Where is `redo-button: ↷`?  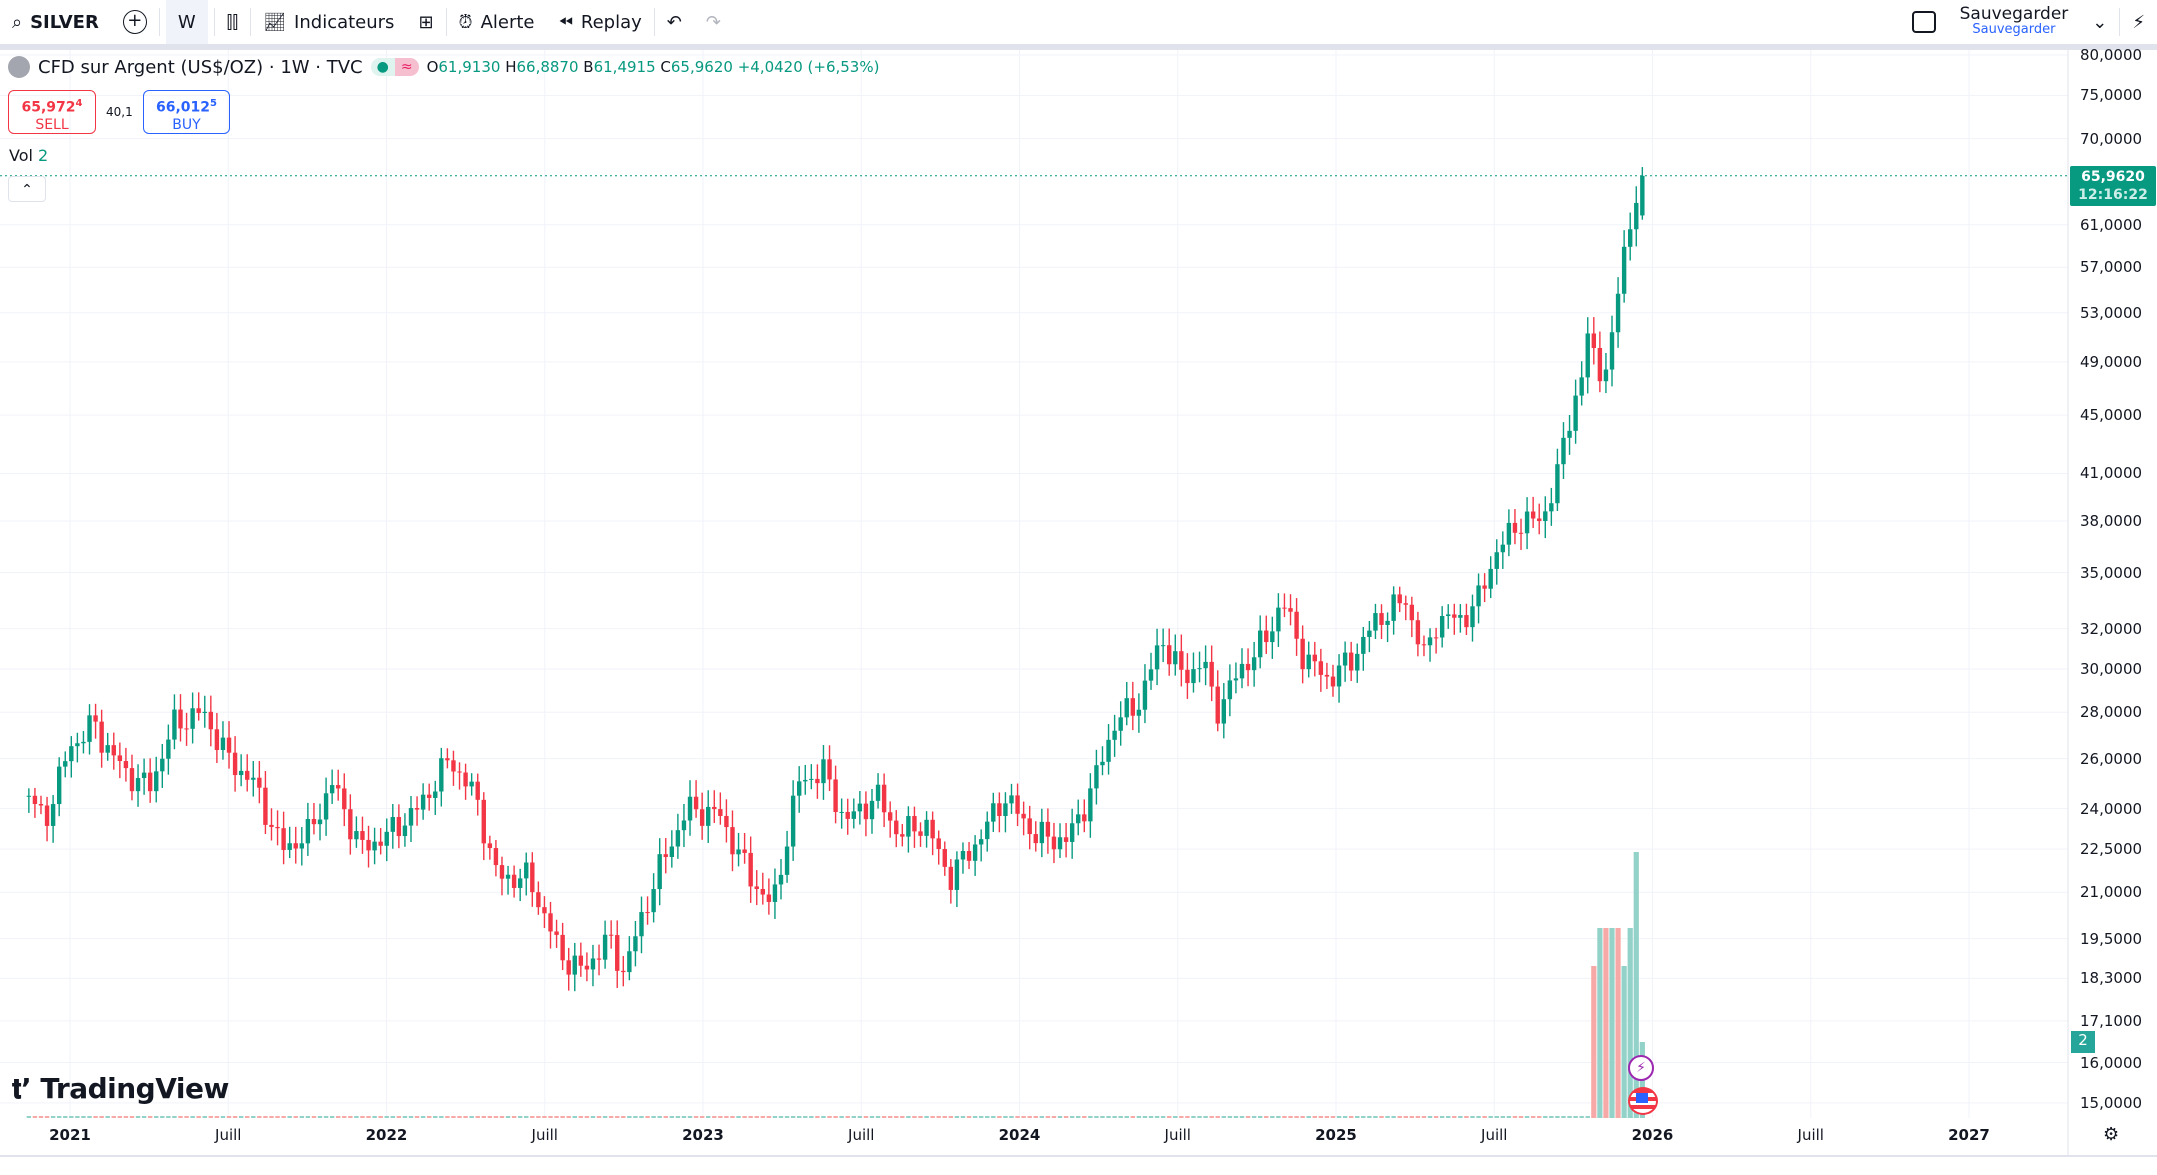
redo-button: ↷ is located at coordinates (713, 22).